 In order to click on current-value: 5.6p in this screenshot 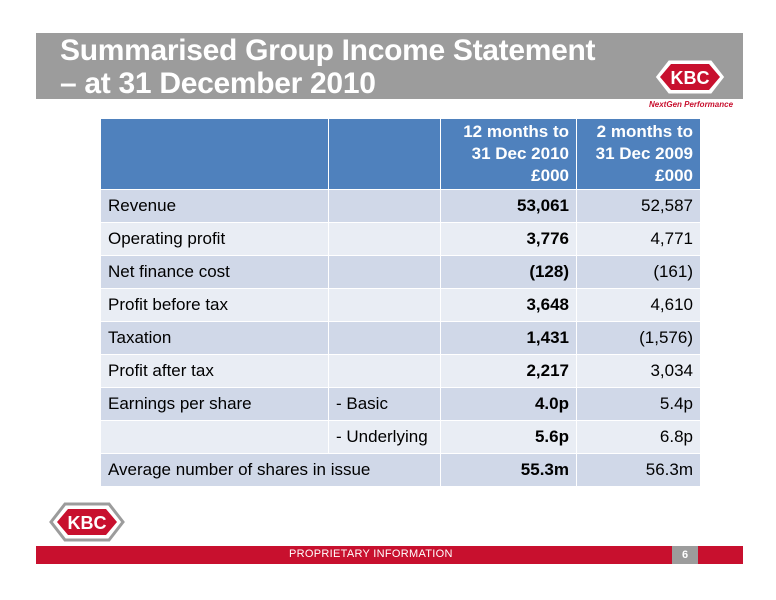, I will do `click(508, 437)`.